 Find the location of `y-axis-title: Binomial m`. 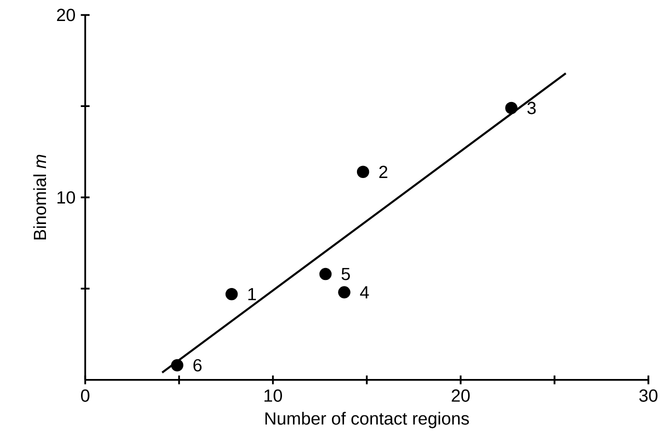

y-axis-title: Binomial m is located at coordinates (39, 197).